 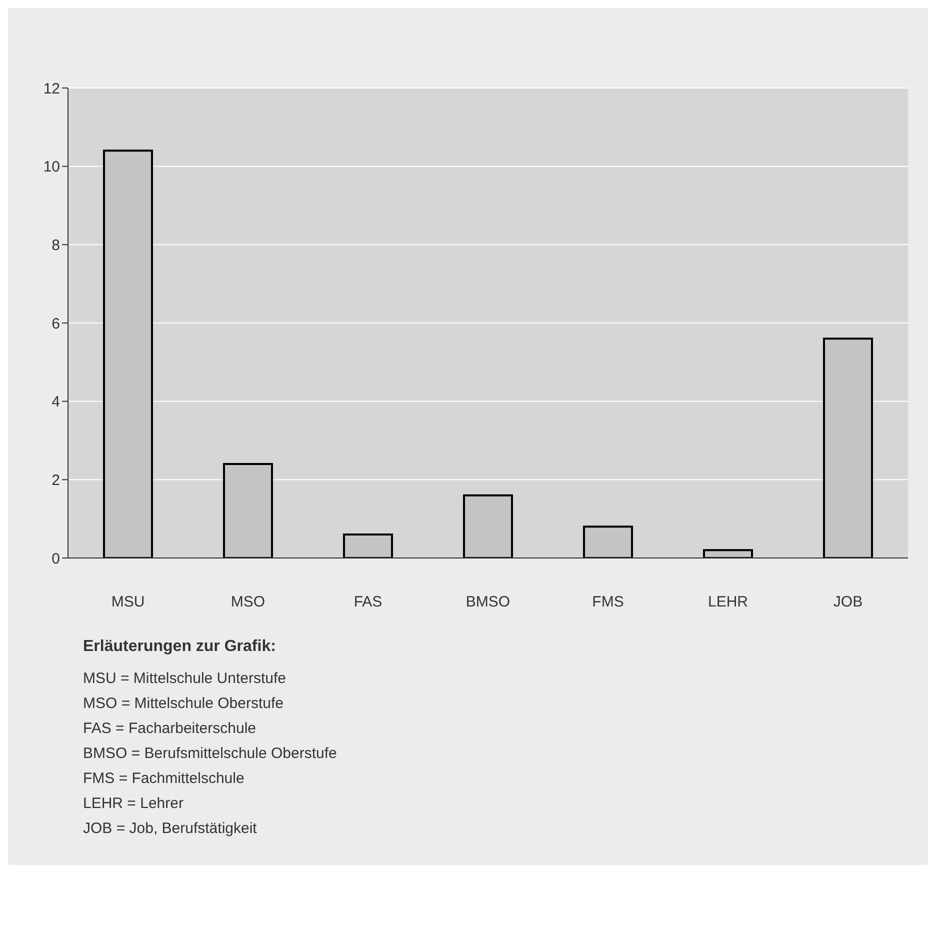 I want to click on y-tick-label: 12, so click(x=51, y=89).